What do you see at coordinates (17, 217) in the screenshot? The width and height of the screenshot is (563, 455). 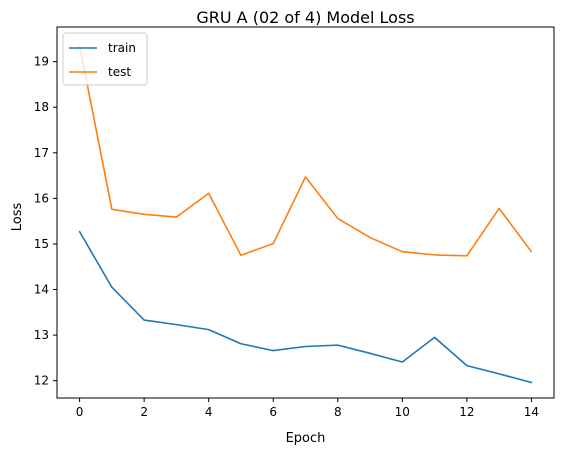 I see `y-axis-label: Loss` at bounding box center [17, 217].